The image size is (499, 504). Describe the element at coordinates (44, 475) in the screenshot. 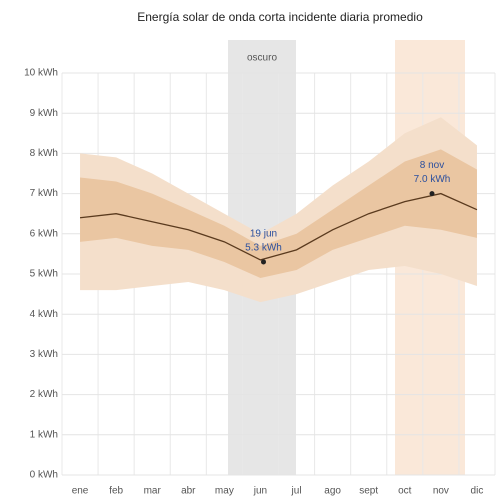

I see `y-tick-label: 0 kWh` at that location.